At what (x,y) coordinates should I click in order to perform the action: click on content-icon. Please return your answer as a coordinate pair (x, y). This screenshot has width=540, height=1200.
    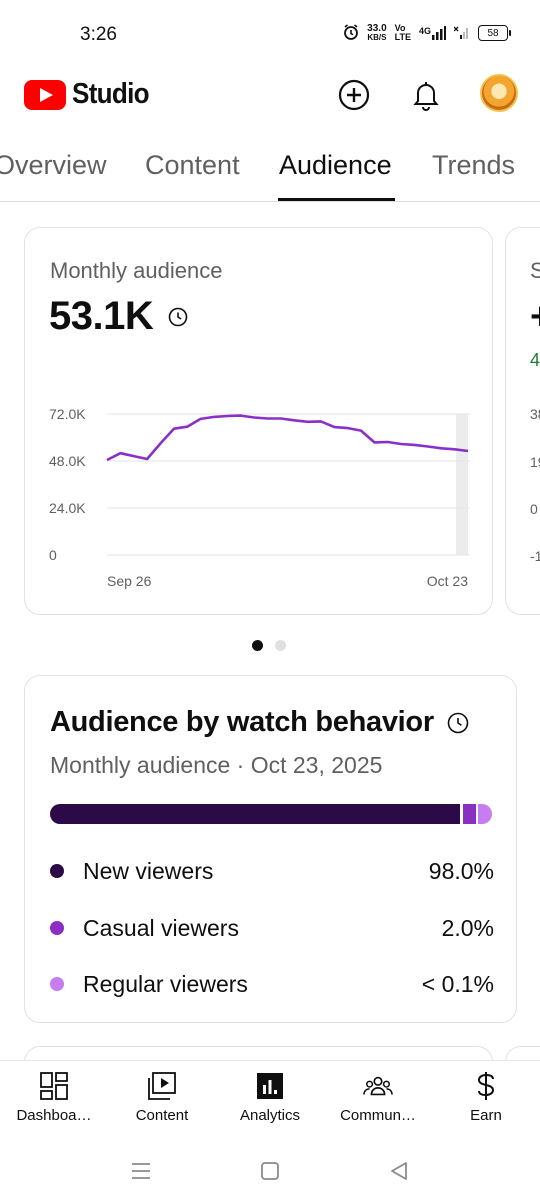
    Looking at the image, I should click on (162, 1086).